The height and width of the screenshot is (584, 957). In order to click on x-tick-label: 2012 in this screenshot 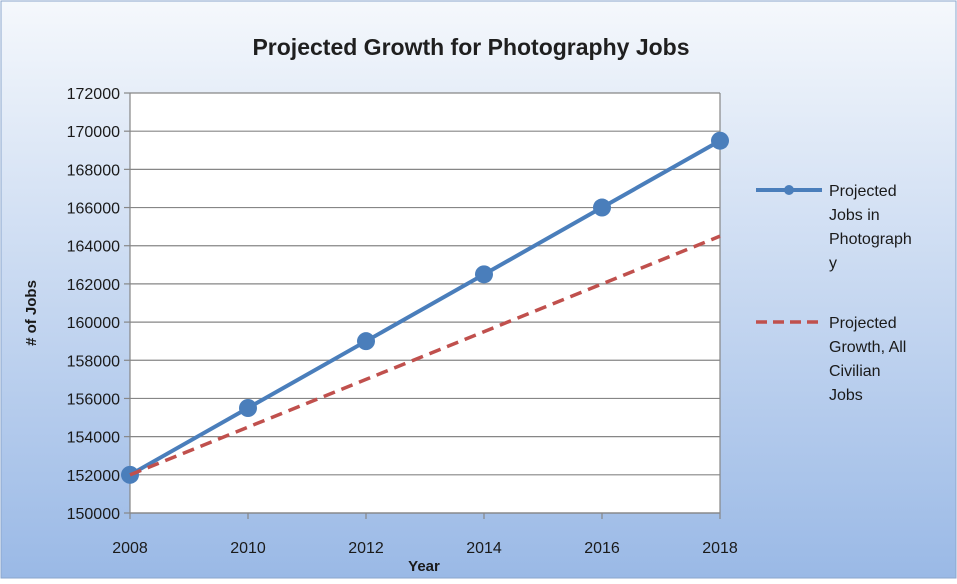, I will do `click(366, 548)`.